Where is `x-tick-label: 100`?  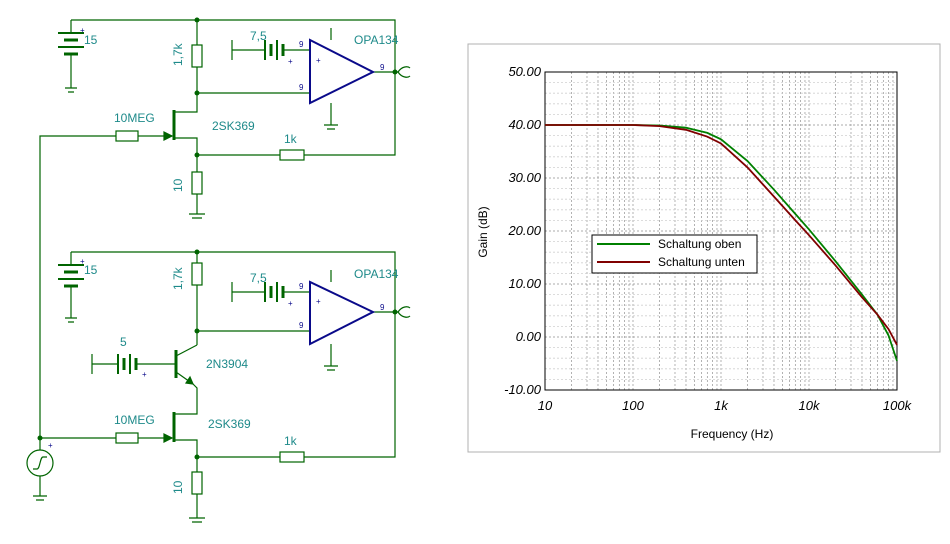 x-tick-label: 100 is located at coordinates (633, 405).